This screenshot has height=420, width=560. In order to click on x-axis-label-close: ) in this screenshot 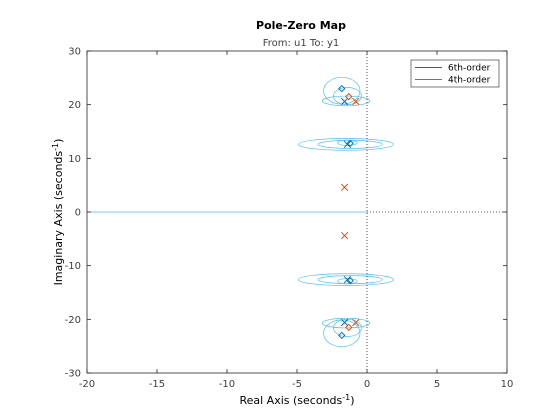, I will do `click(352, 400)`.